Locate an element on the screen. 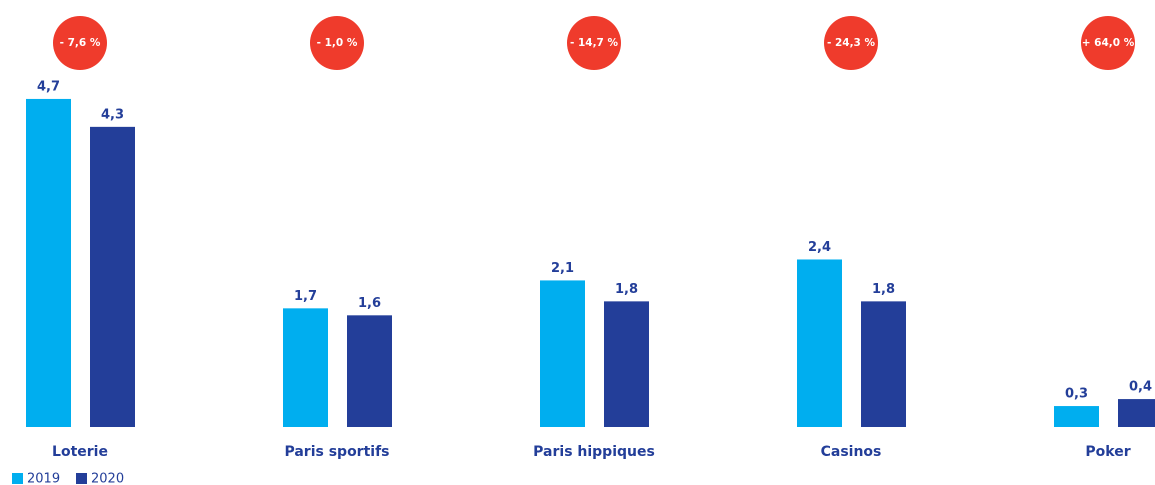 This screenshot has height=485, width=1155. value-label: 4,7 is located at coordinates (48, 86).